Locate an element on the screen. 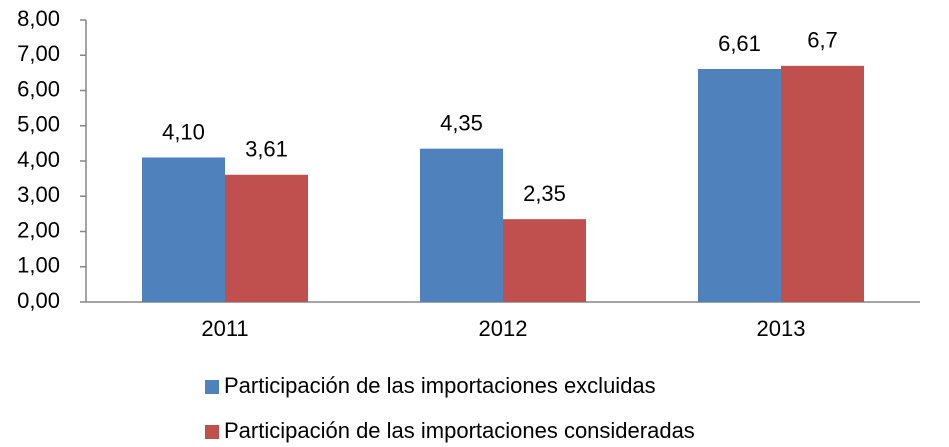 The width and height of the screenshot is (949, 447). data-label: 4,35 is located at coordinates (461, 122).